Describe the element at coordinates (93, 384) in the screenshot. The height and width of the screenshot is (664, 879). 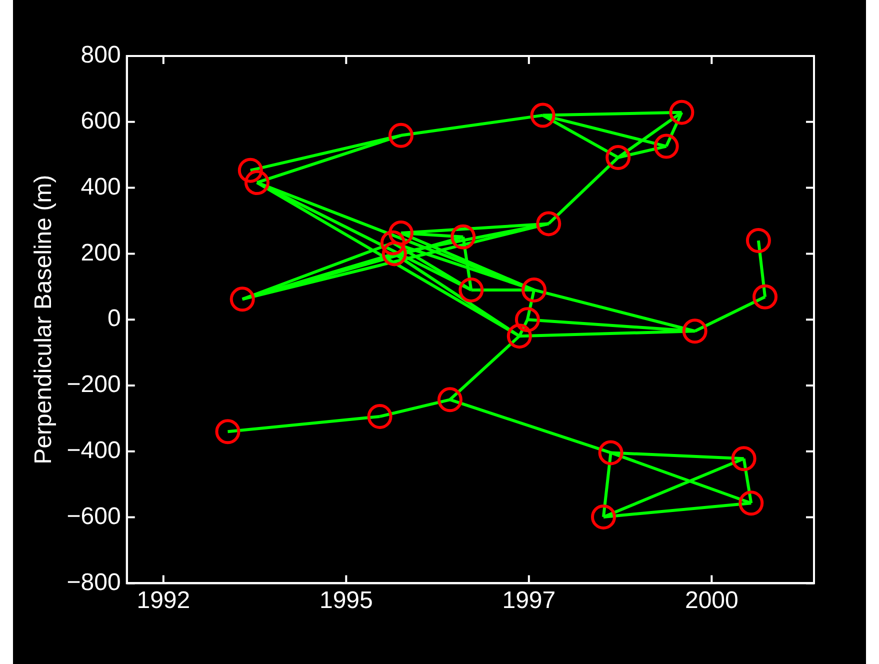
I see `y-tick-label: −200` at that location.